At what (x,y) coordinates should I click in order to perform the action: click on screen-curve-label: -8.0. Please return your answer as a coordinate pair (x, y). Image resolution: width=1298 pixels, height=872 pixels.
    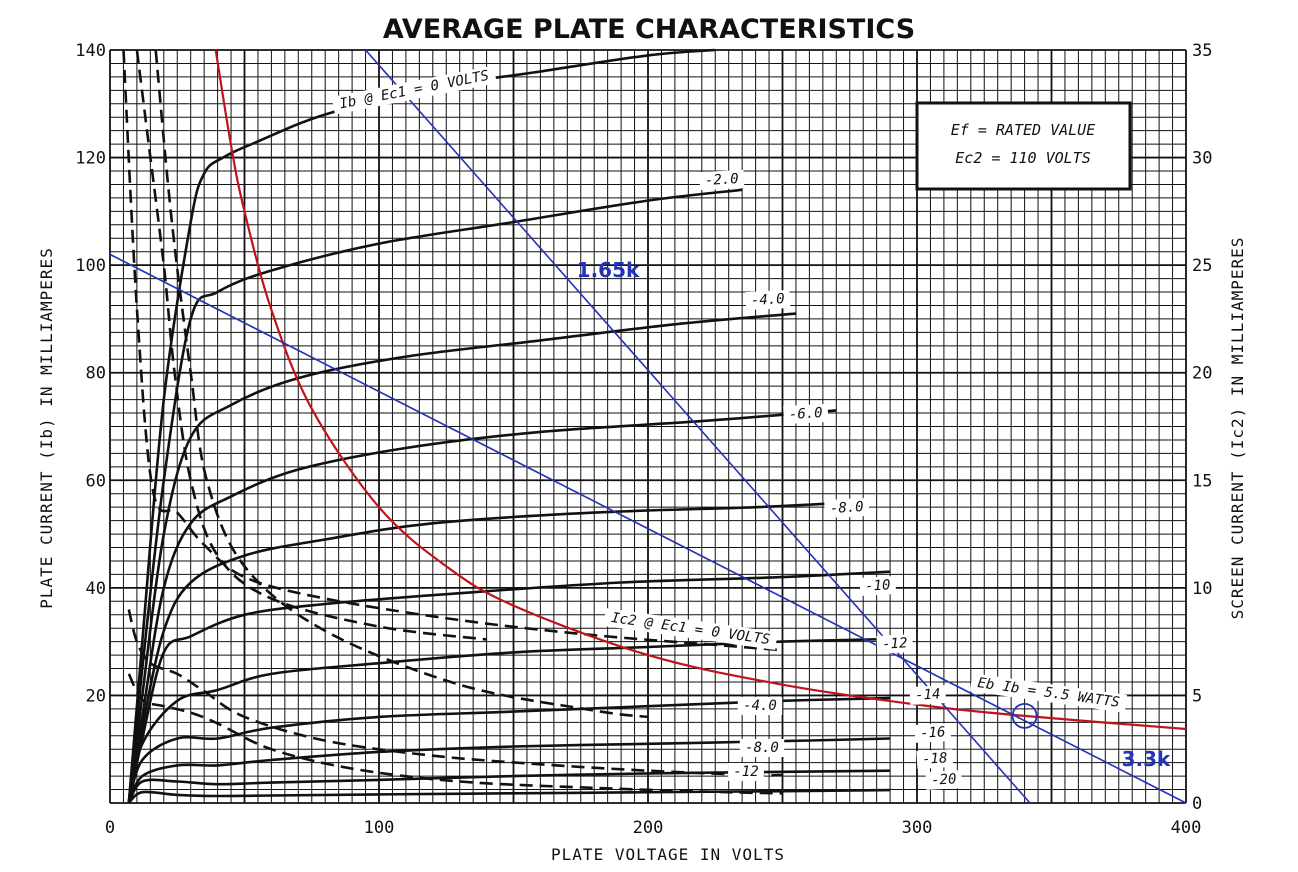
    Looking at the image, I should click on (762, 748).